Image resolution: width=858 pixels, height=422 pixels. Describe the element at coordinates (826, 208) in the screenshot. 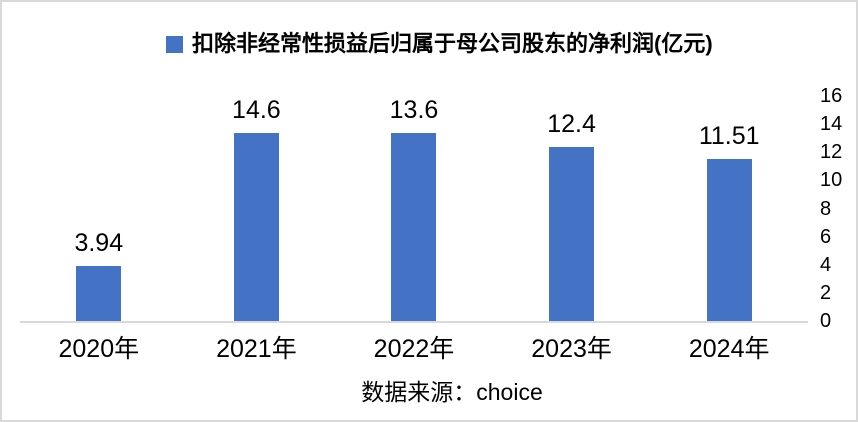

I see `y-axis-tick-label: 8` at that location.